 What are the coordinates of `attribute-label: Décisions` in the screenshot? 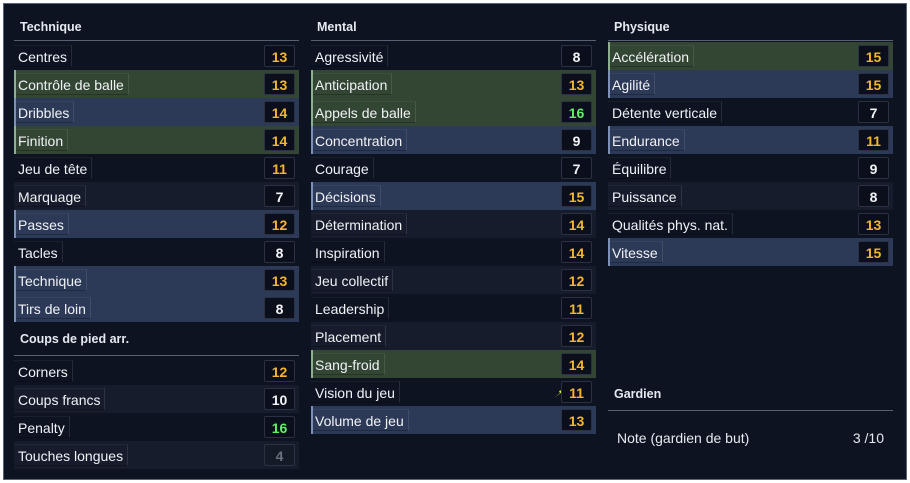 It's located at (347, 196).